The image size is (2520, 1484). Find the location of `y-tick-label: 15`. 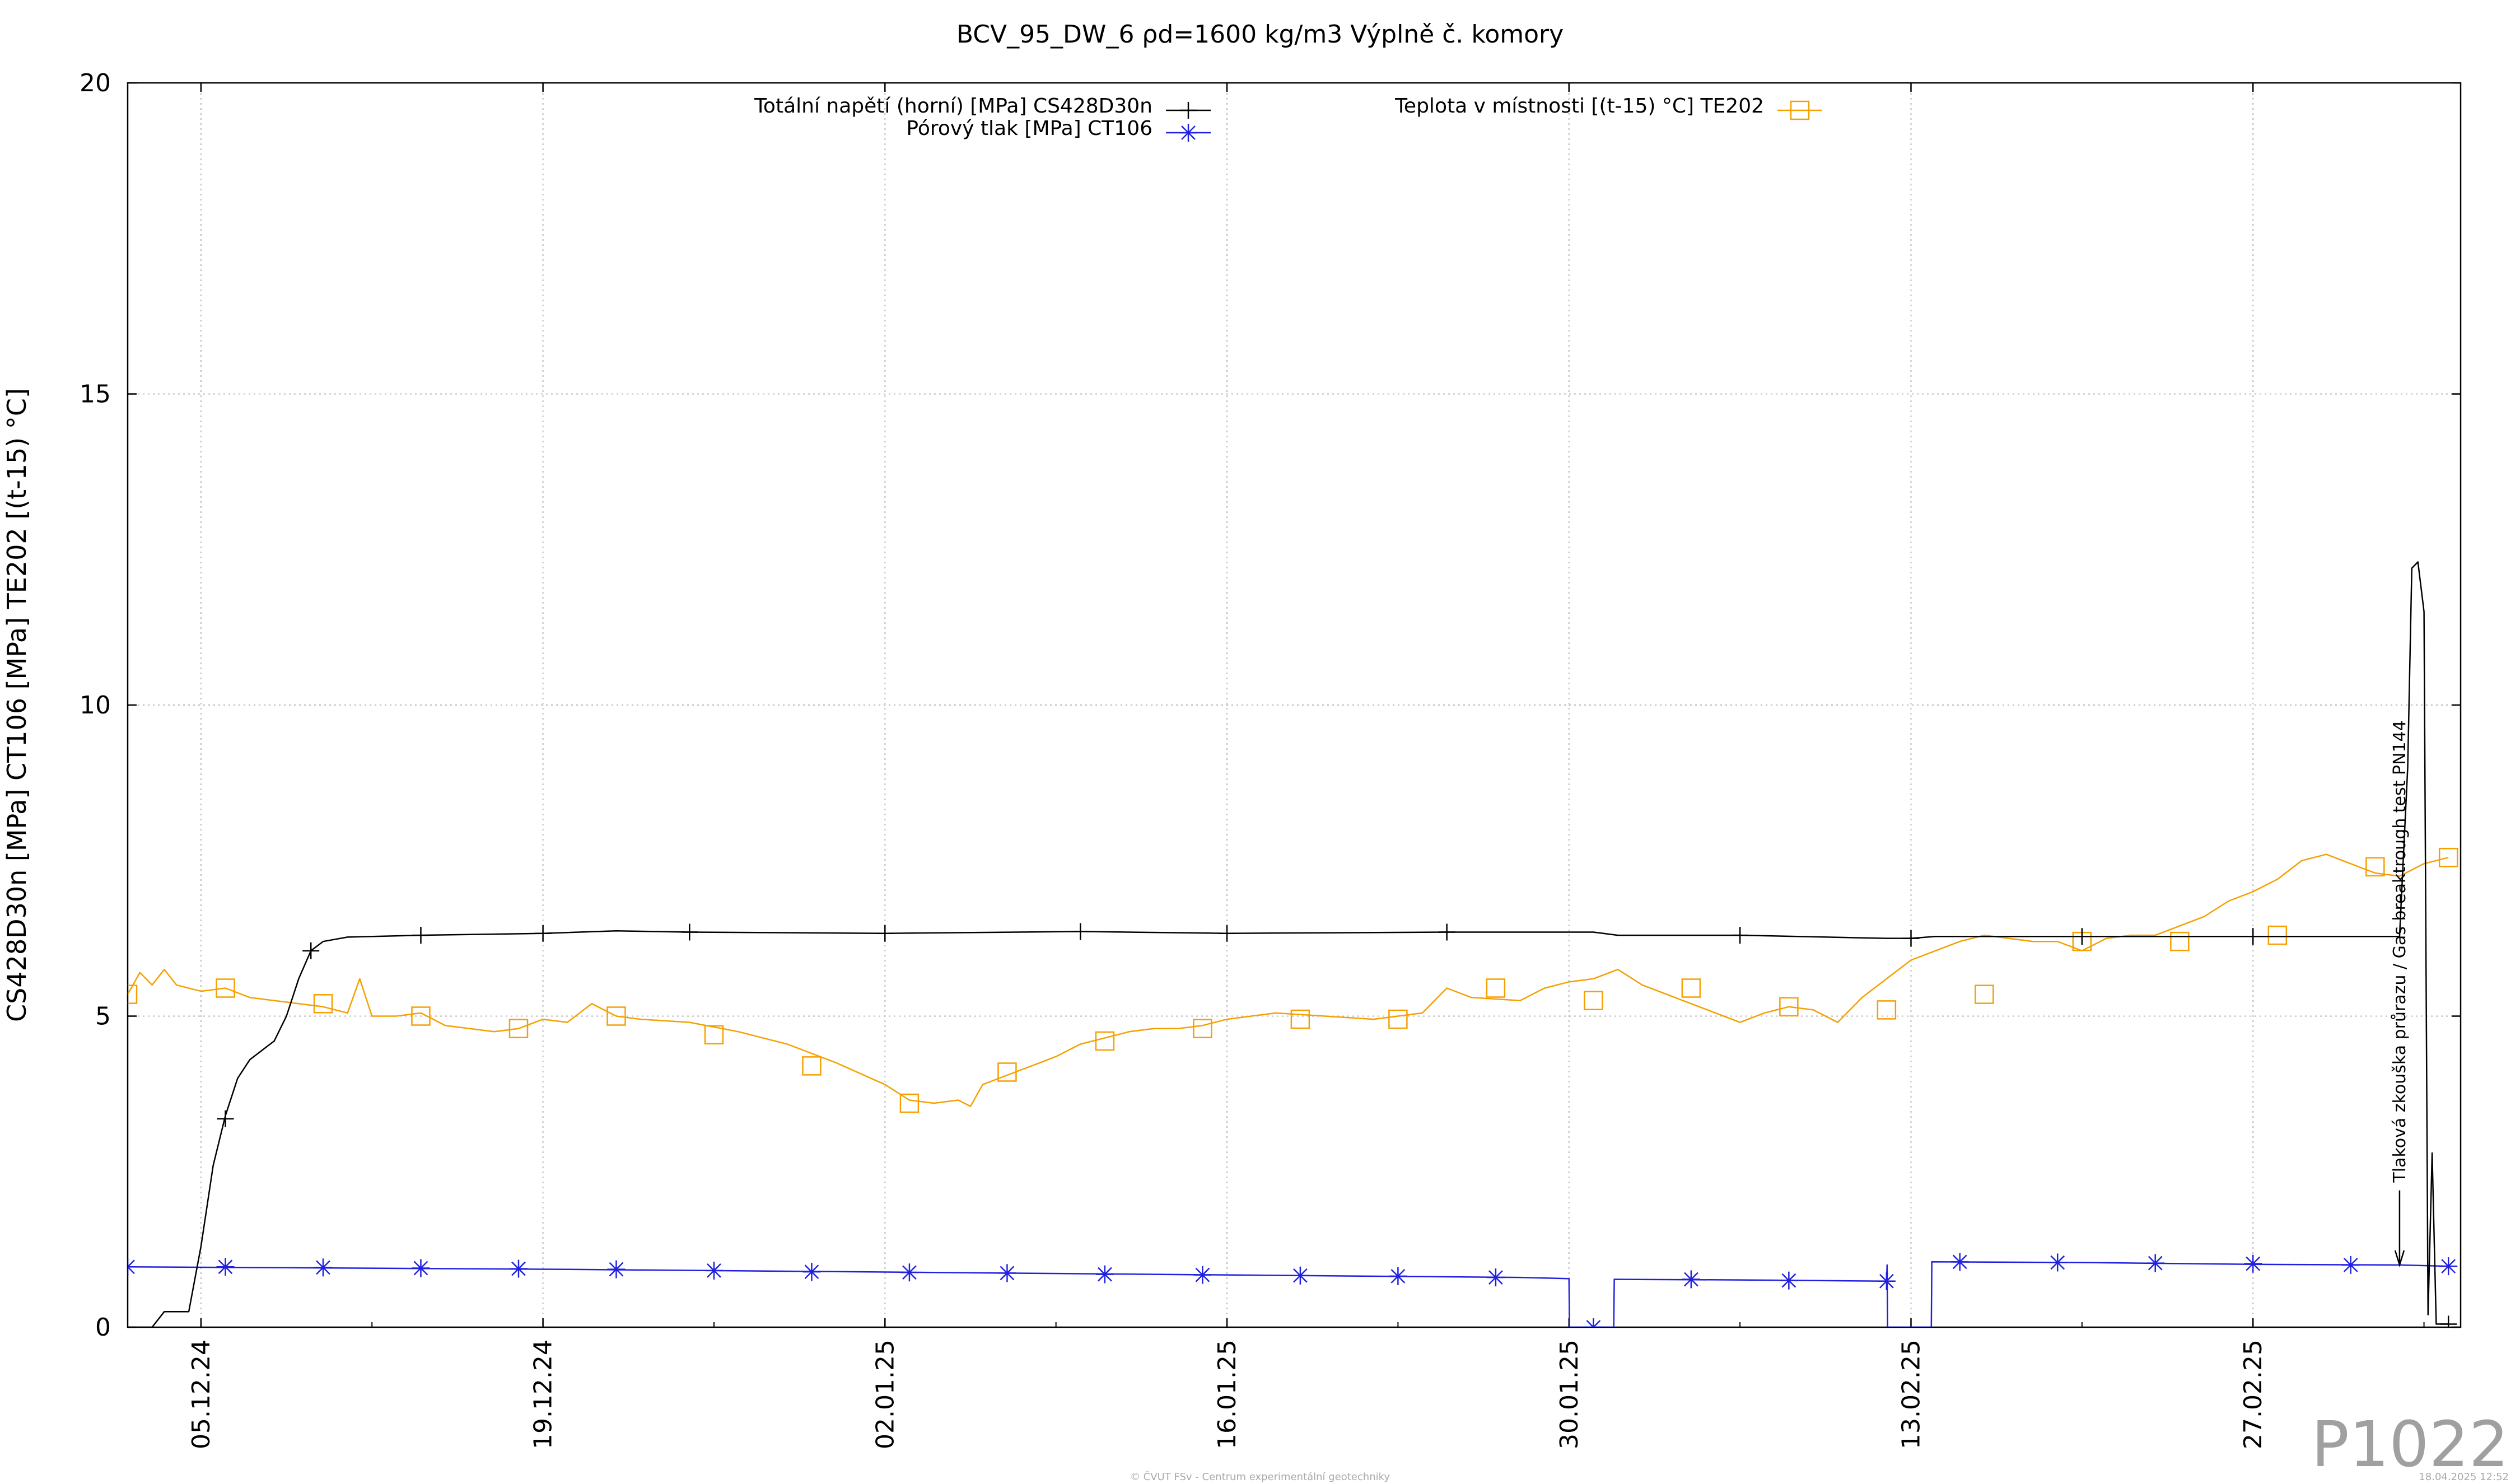

y-tick-label: 15 is located at coordinates (96, 395).